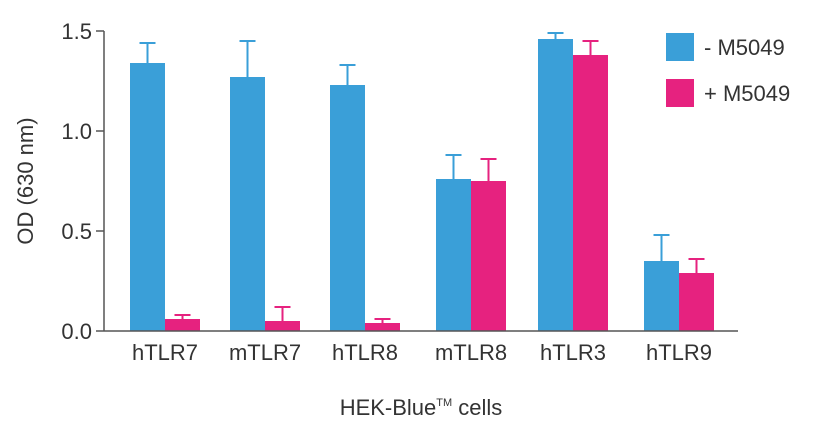 The width and height of the screenshot is (831, 438). I want to click on x-axis-label-main: HEK-Blue, so click(388, 407).